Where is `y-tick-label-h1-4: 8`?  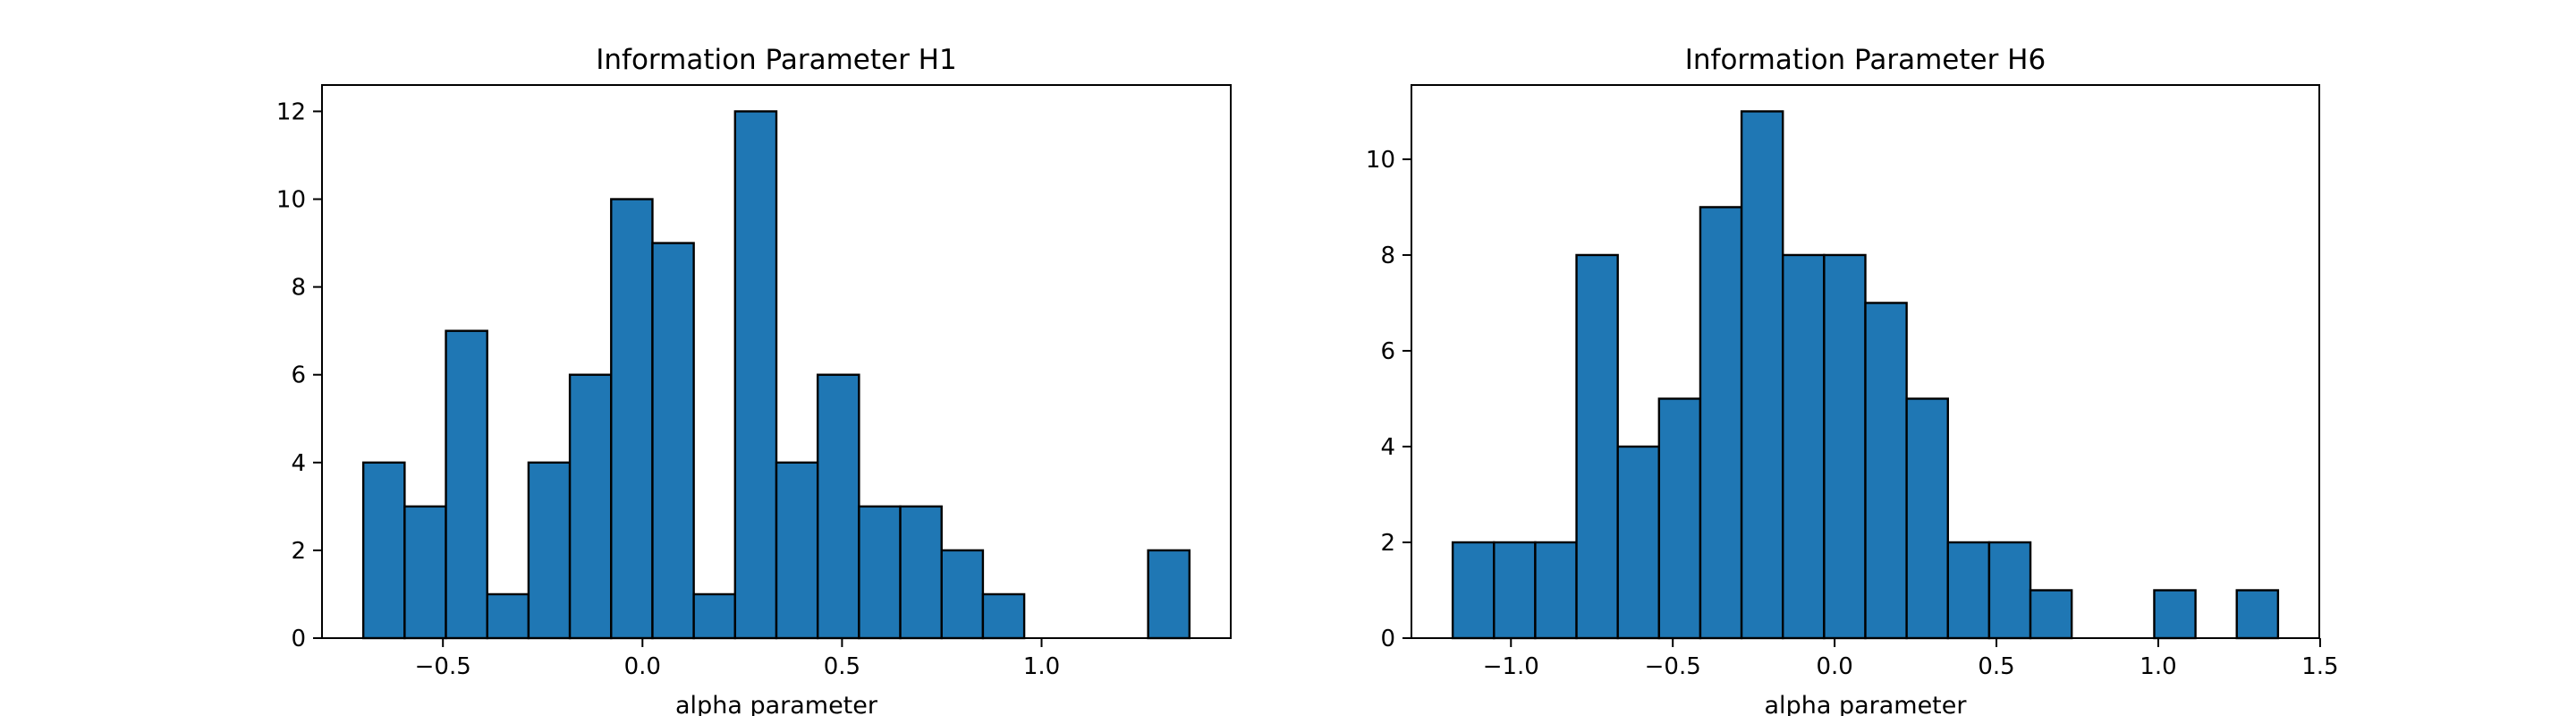 y-tick-label-h1-4: 8 is located at coordinates (298, 288).